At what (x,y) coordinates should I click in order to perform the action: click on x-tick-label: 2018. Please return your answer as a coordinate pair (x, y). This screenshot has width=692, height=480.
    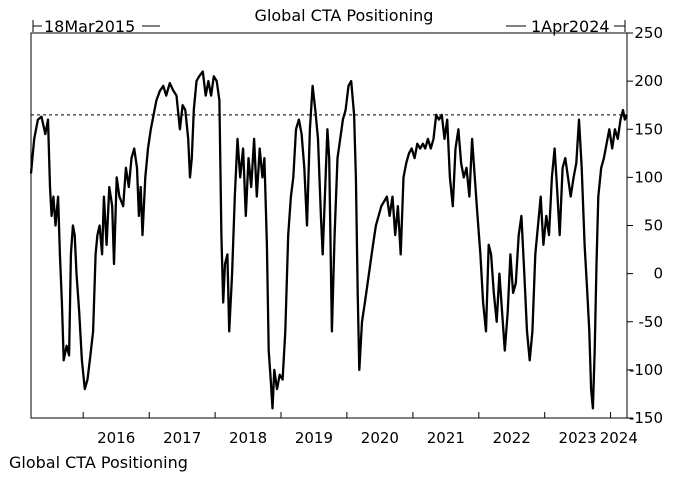
    Looking at the image, I should click on (248, 438).